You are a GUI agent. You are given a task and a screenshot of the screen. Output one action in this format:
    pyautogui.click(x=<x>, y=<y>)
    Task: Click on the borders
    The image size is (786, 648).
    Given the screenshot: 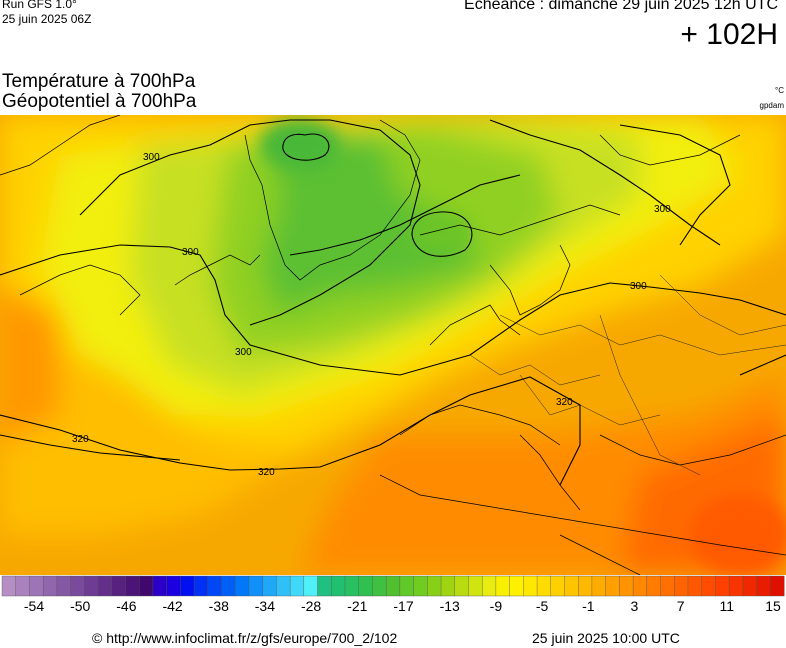 What is the action you would take?
    pyautogui.click(x=627, y=375)
    